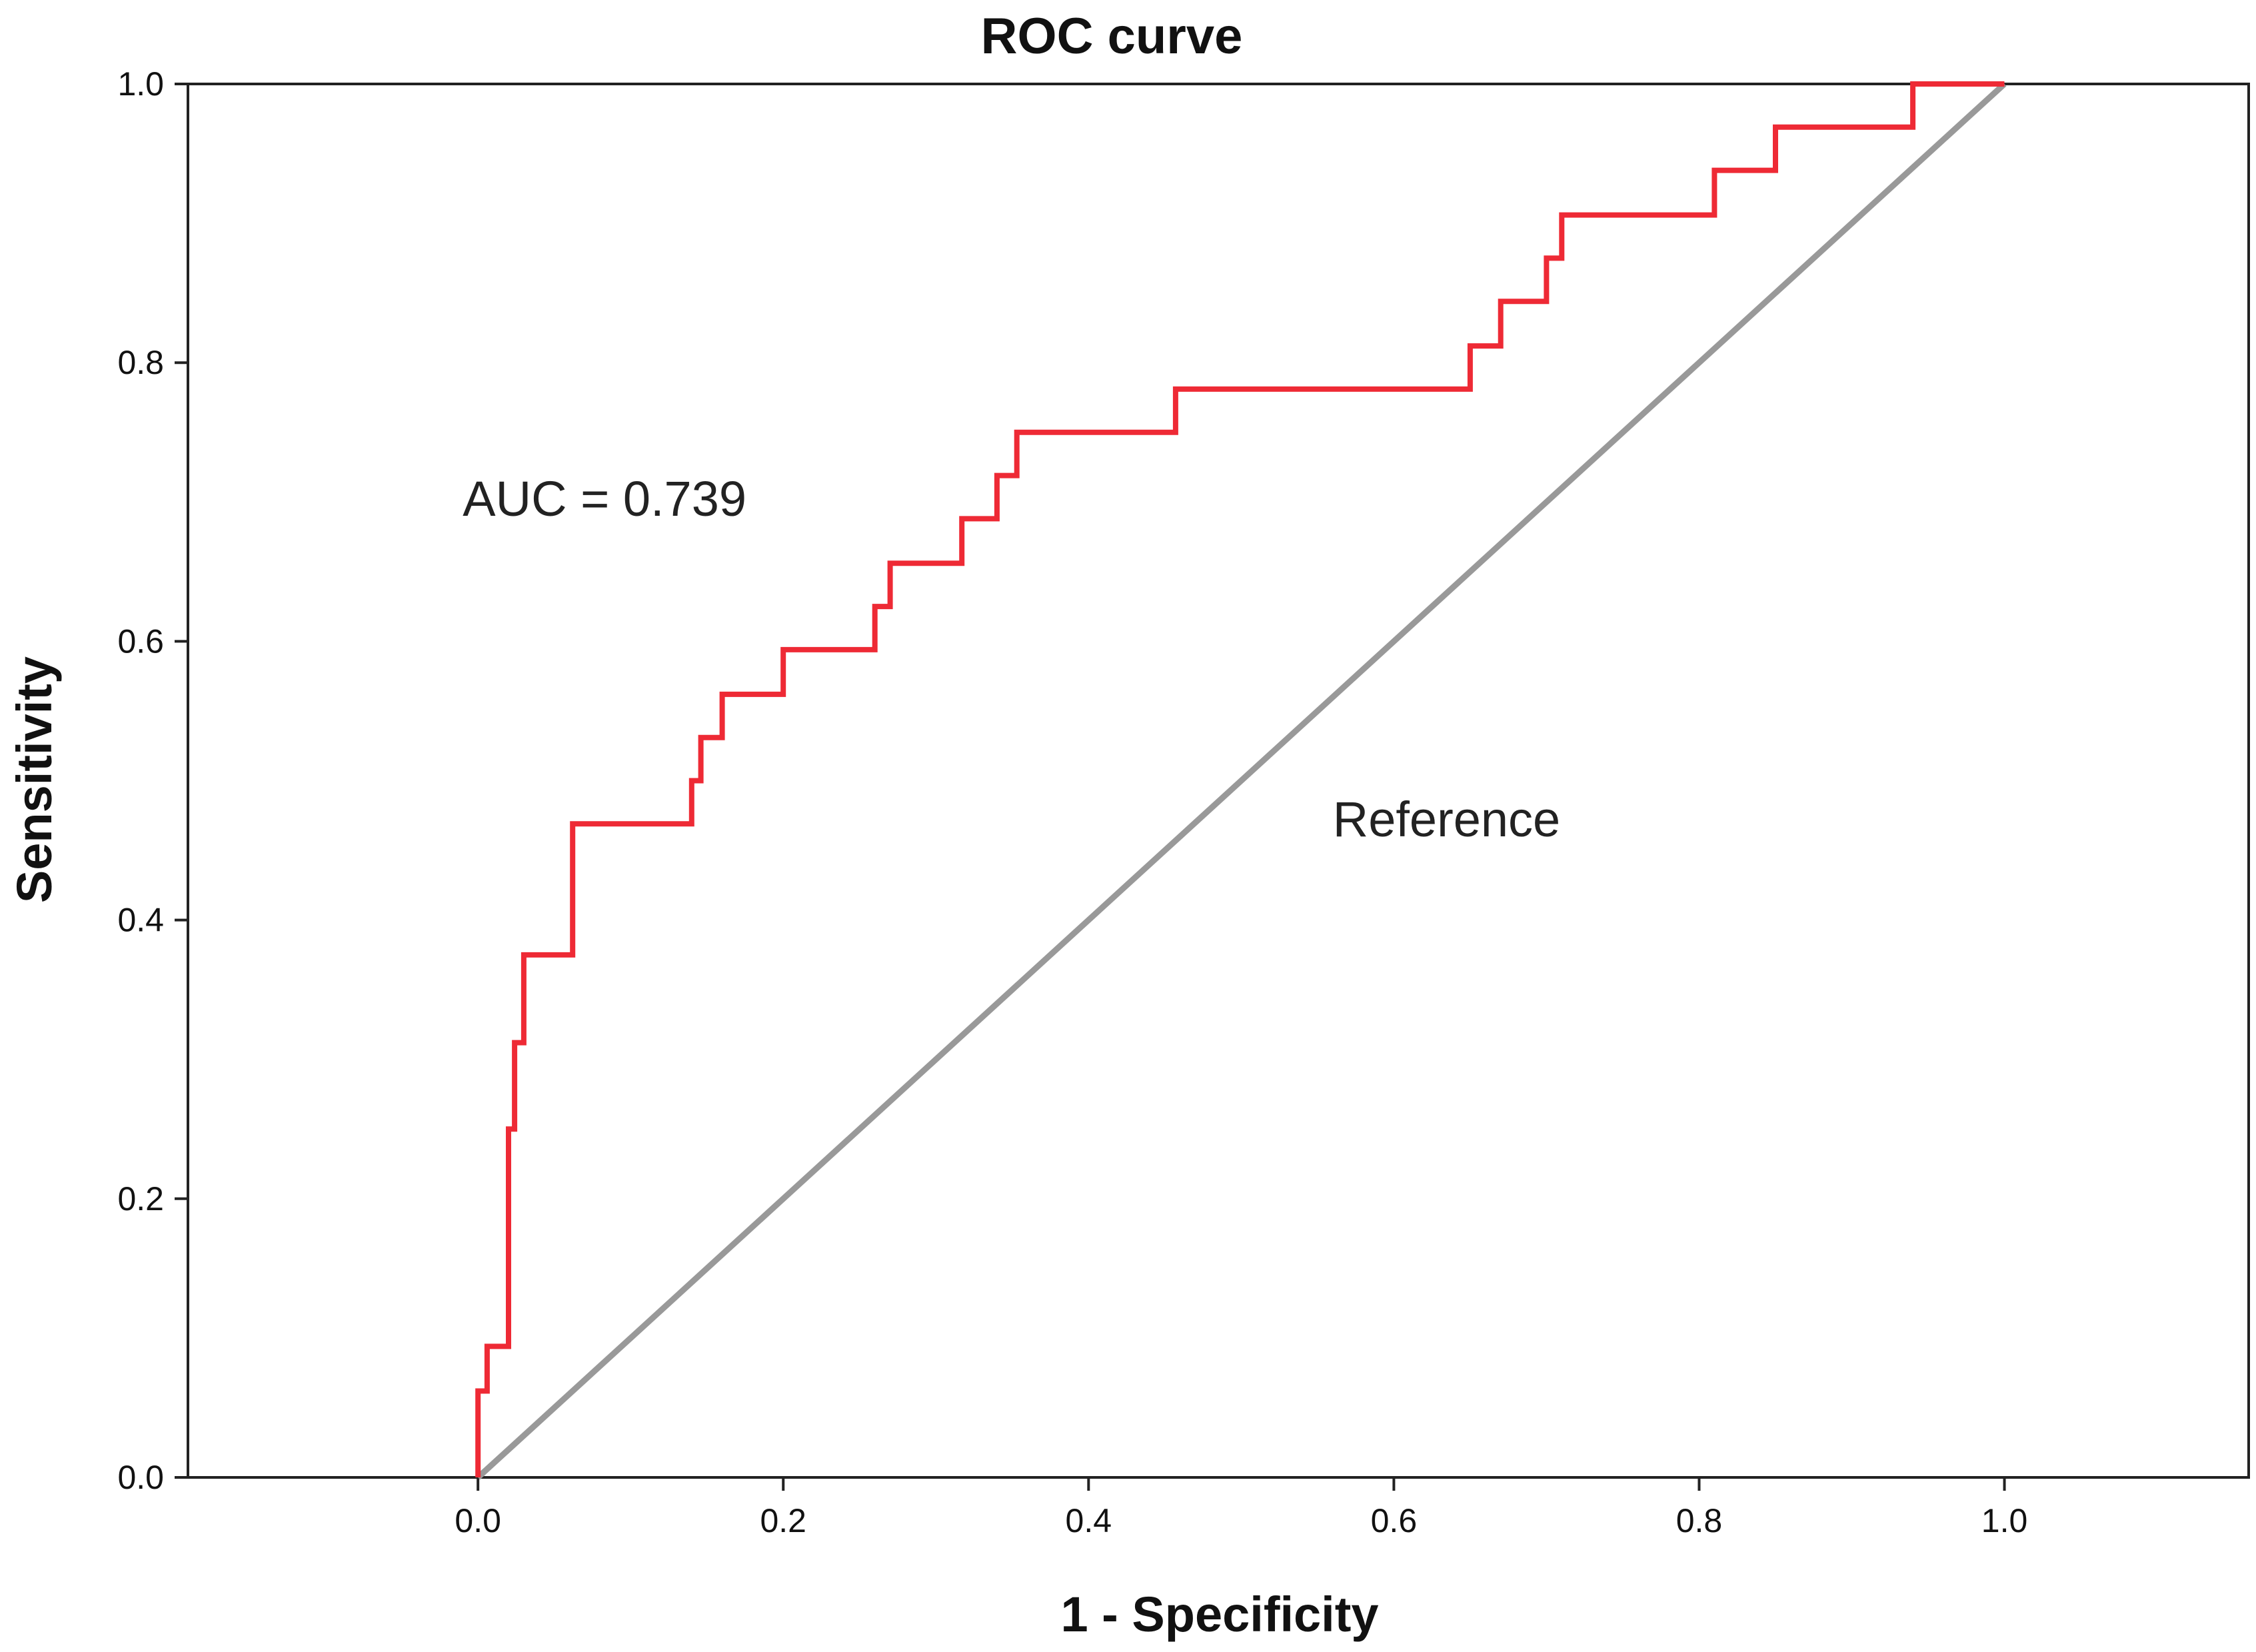  I want to click on x-tick-label: 1.0, so click(2004, 1520).